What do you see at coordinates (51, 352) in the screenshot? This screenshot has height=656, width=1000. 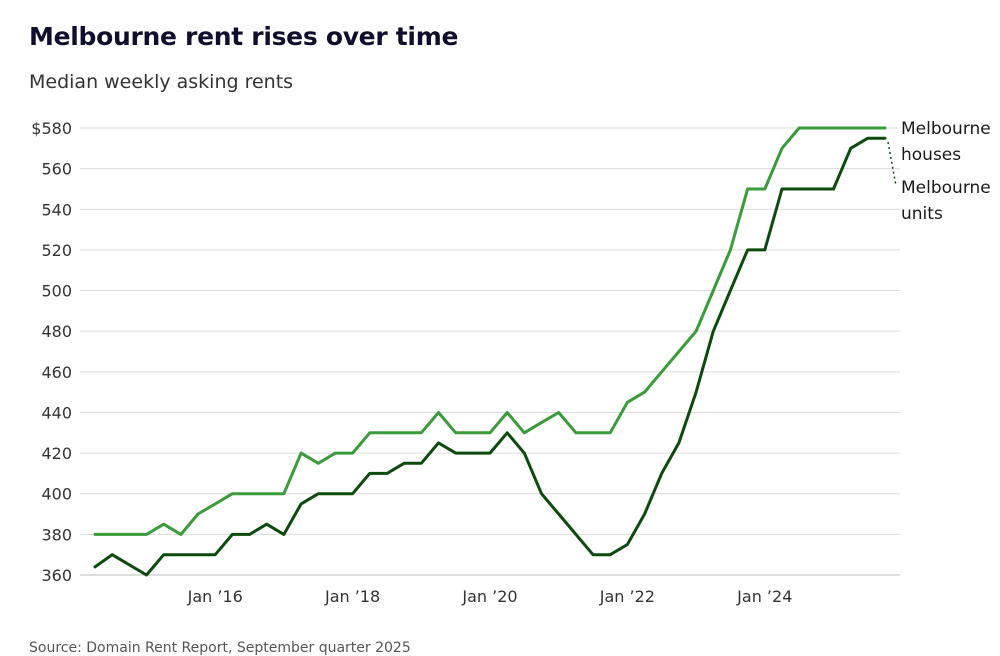 I see `y-axis-ticks: $580 560 540 520 500 480 460 440 420 400 380 360` at bounding box center [51, 352].